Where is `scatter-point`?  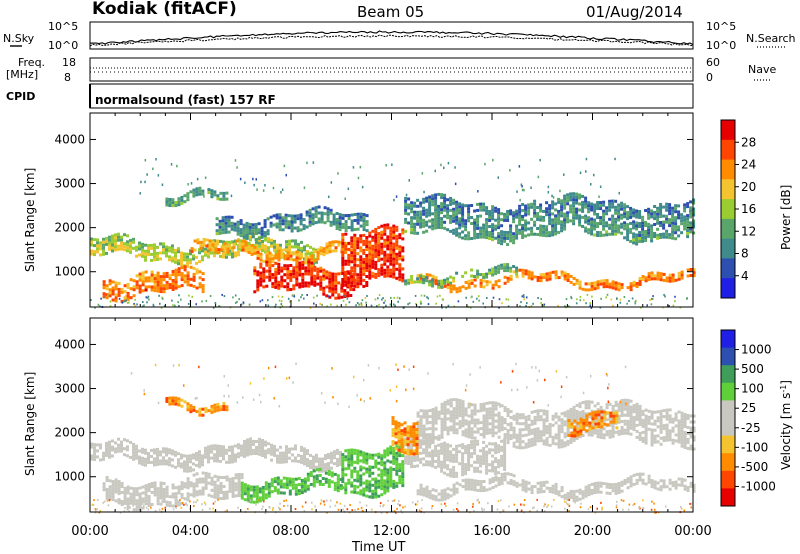
scatter-point is located at coordinates (538, 177).